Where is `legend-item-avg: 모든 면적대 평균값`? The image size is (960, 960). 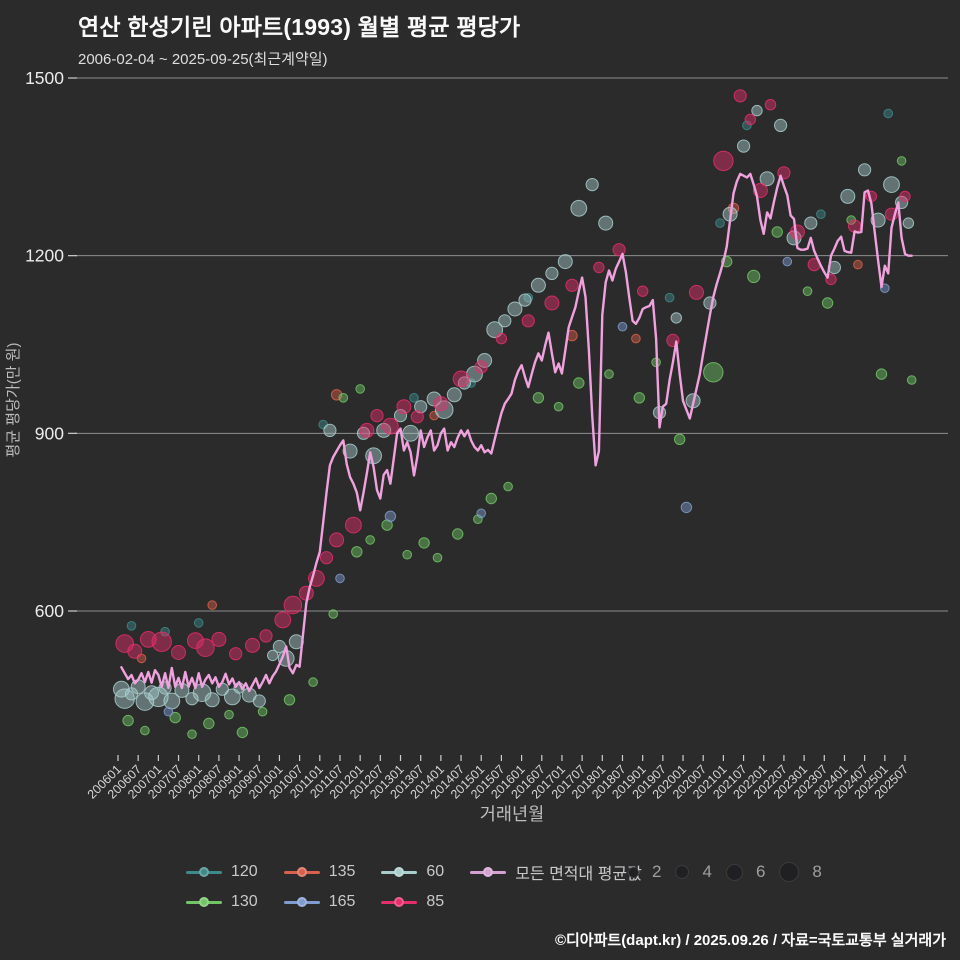
legend-item-avg: 모든 면적대 평균값 is located at coordinates (556, 872).